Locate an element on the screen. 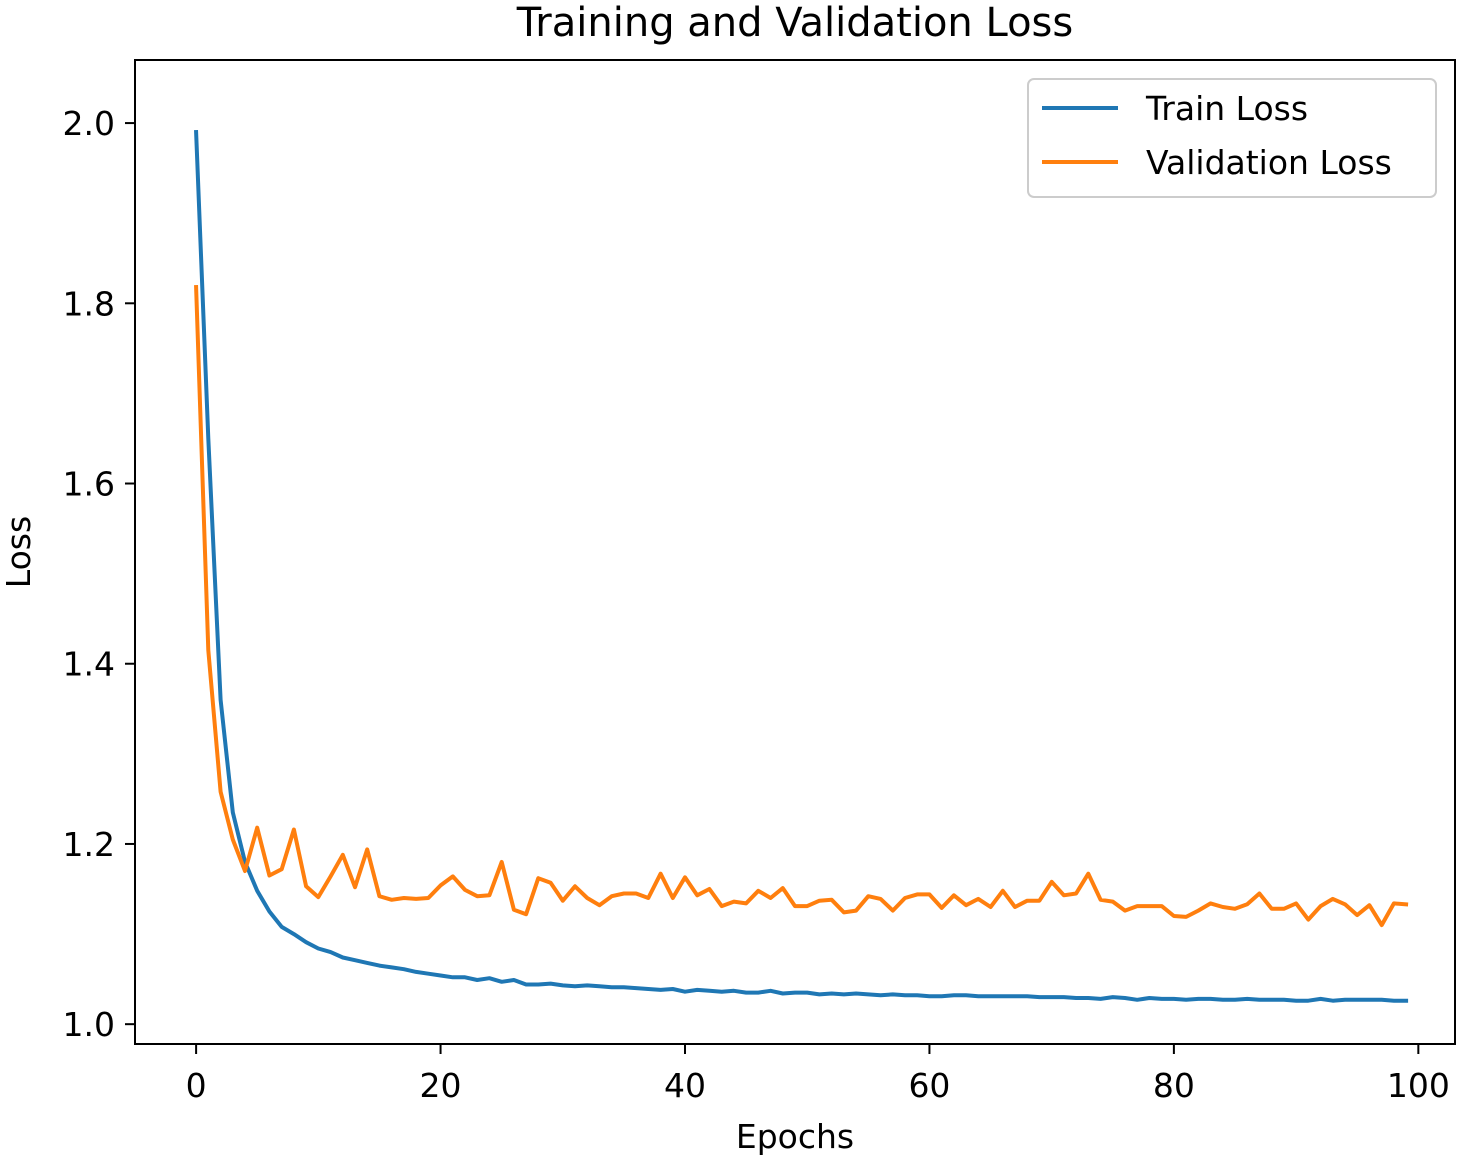 The height and width of the screenshot is (1161, 1461). x-tick-label: 60 is located at coordinates (929, 1085).